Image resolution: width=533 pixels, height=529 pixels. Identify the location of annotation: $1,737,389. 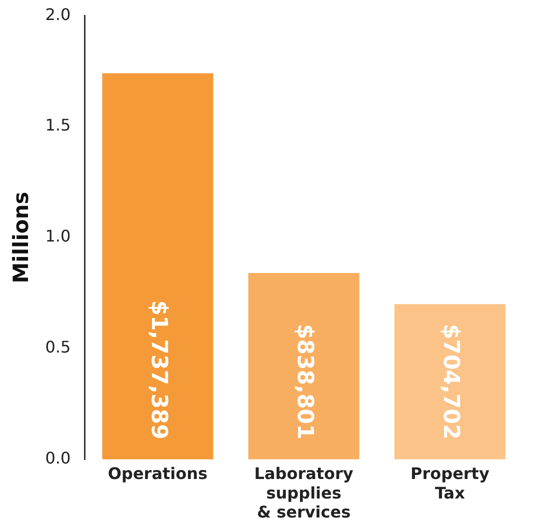
(158, 370).